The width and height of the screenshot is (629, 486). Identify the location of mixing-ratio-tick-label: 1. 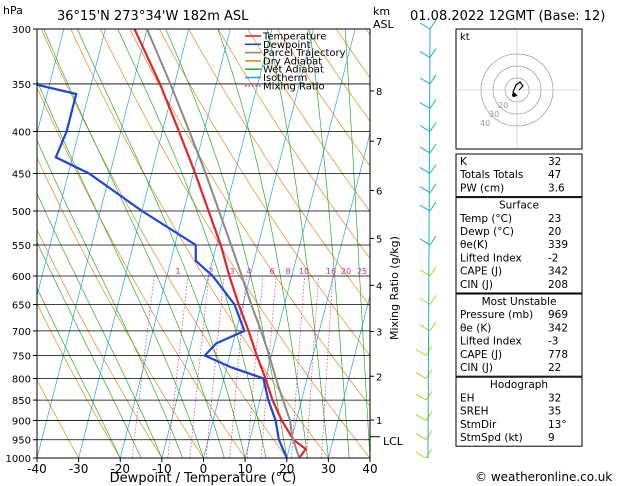
(177, 271).